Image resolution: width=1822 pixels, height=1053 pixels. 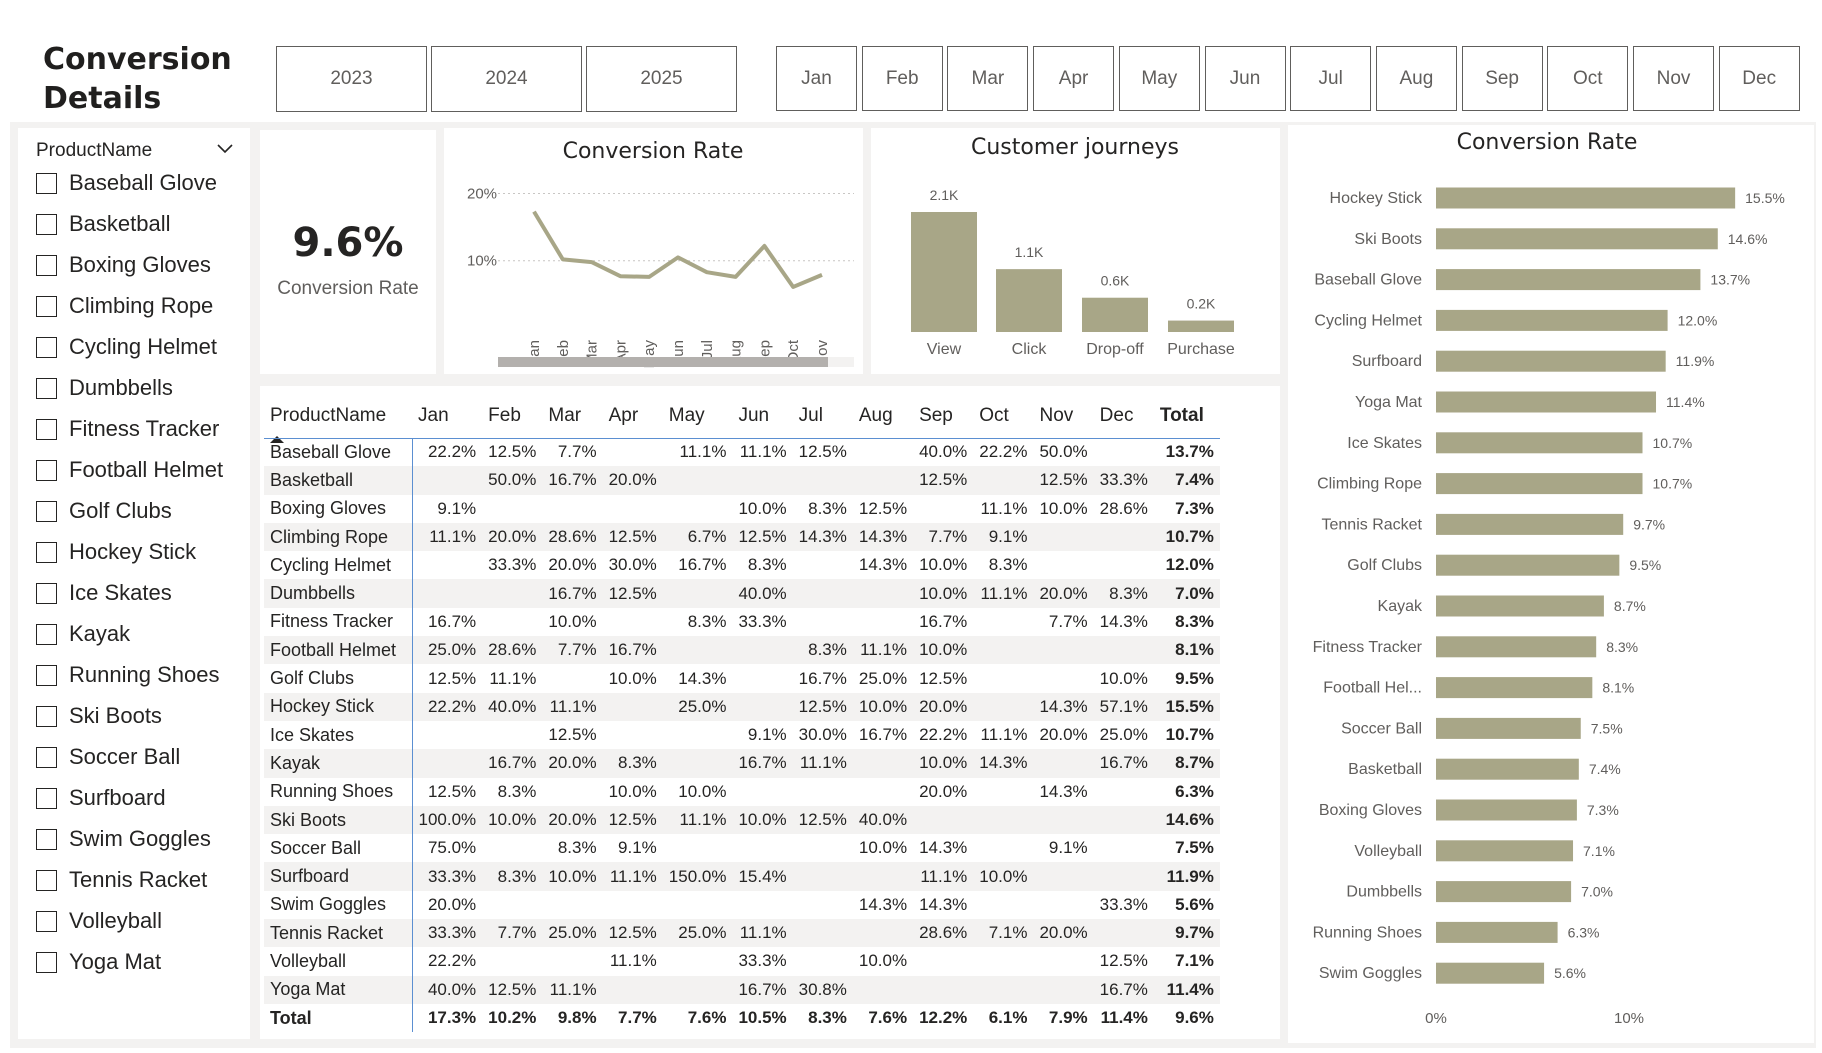 I want to click on column-header-nov: Nov, so click(x=1056, y=415).